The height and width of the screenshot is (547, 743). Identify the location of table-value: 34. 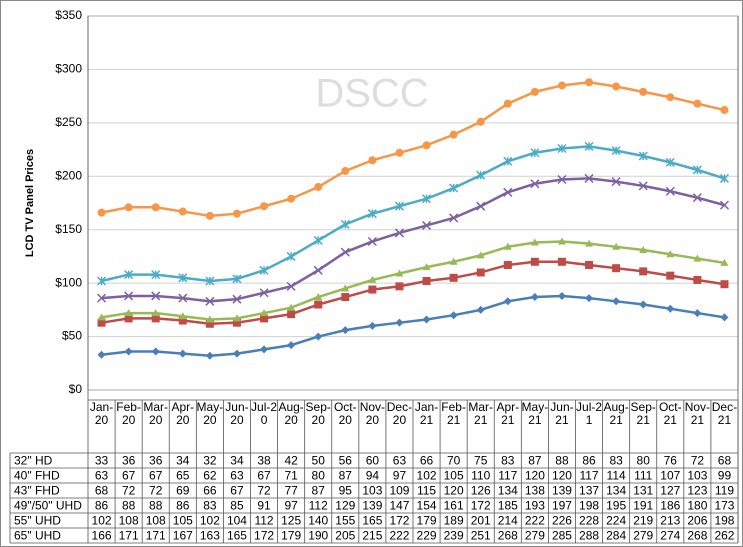
(237, 461).